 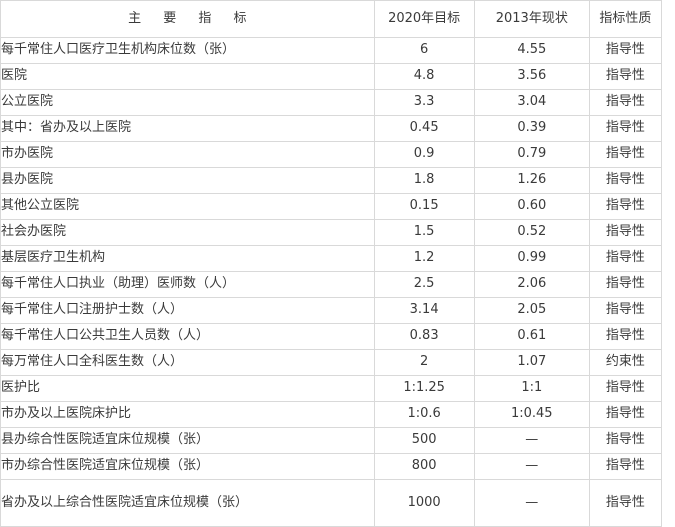 I want to click on status-2013-cell: 0.99, so click(x=531, y=258).